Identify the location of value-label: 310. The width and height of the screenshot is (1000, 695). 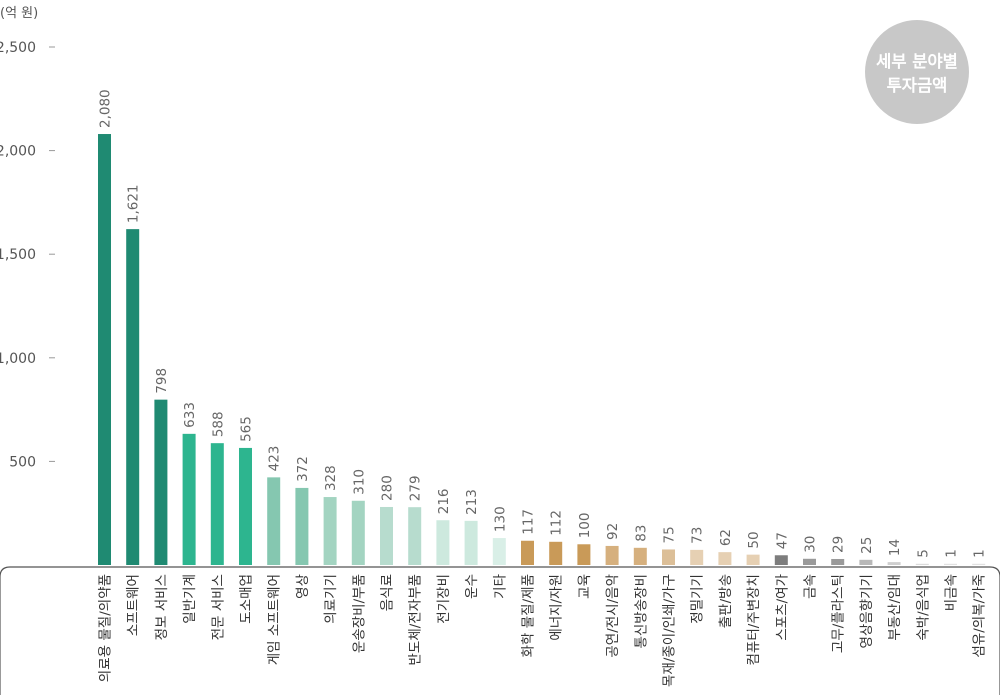
(359, 482).